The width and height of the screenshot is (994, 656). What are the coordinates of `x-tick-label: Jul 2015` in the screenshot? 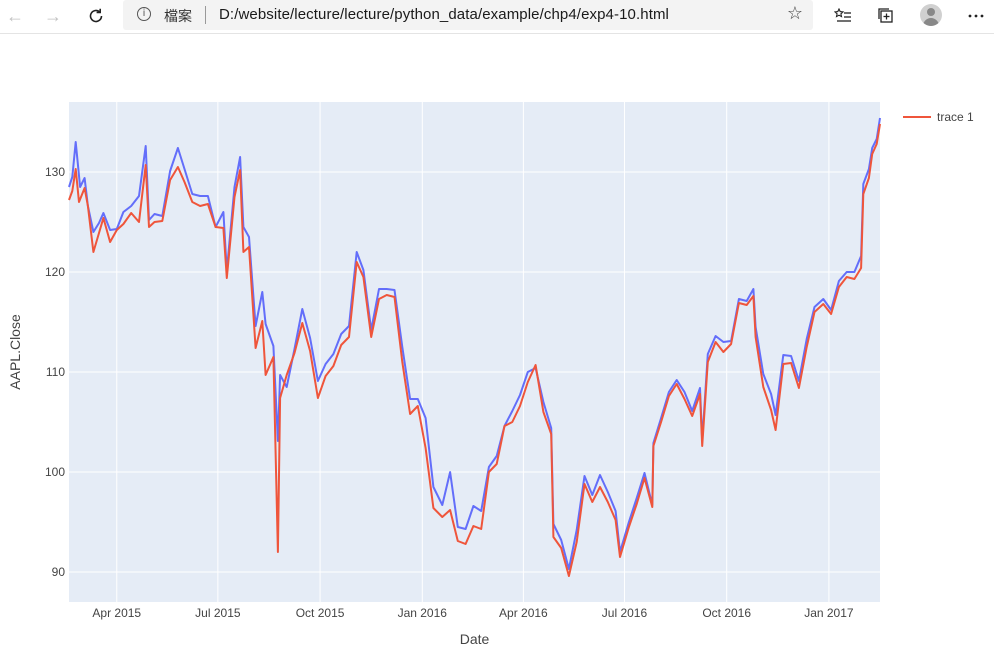 It's located at (218, 613).